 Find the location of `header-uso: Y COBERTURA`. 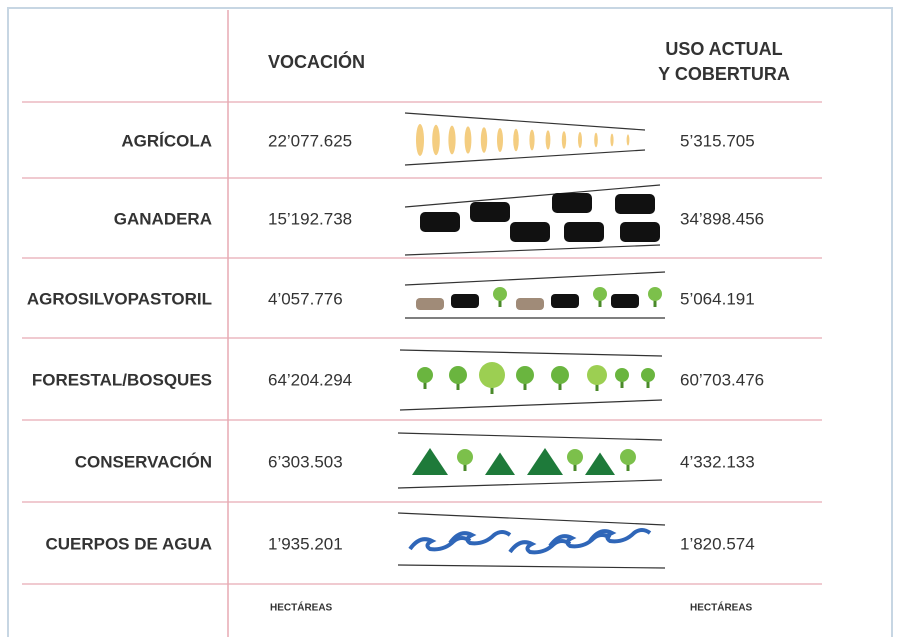

header-uso: Y COBERTURA is located at coordinates (724, 74).